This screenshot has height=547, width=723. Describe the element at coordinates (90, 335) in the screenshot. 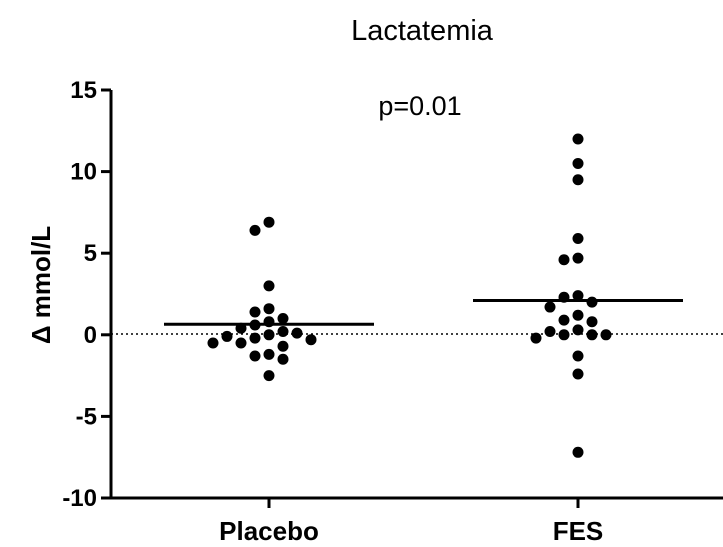

I see `y-tick-label: 0` at that location.